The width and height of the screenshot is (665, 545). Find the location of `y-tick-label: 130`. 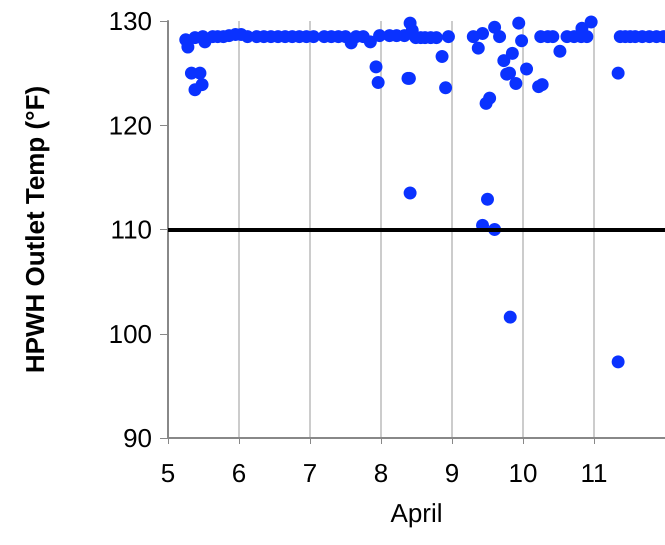

y-tick-label: 130 is located at coordinates (130, 21).